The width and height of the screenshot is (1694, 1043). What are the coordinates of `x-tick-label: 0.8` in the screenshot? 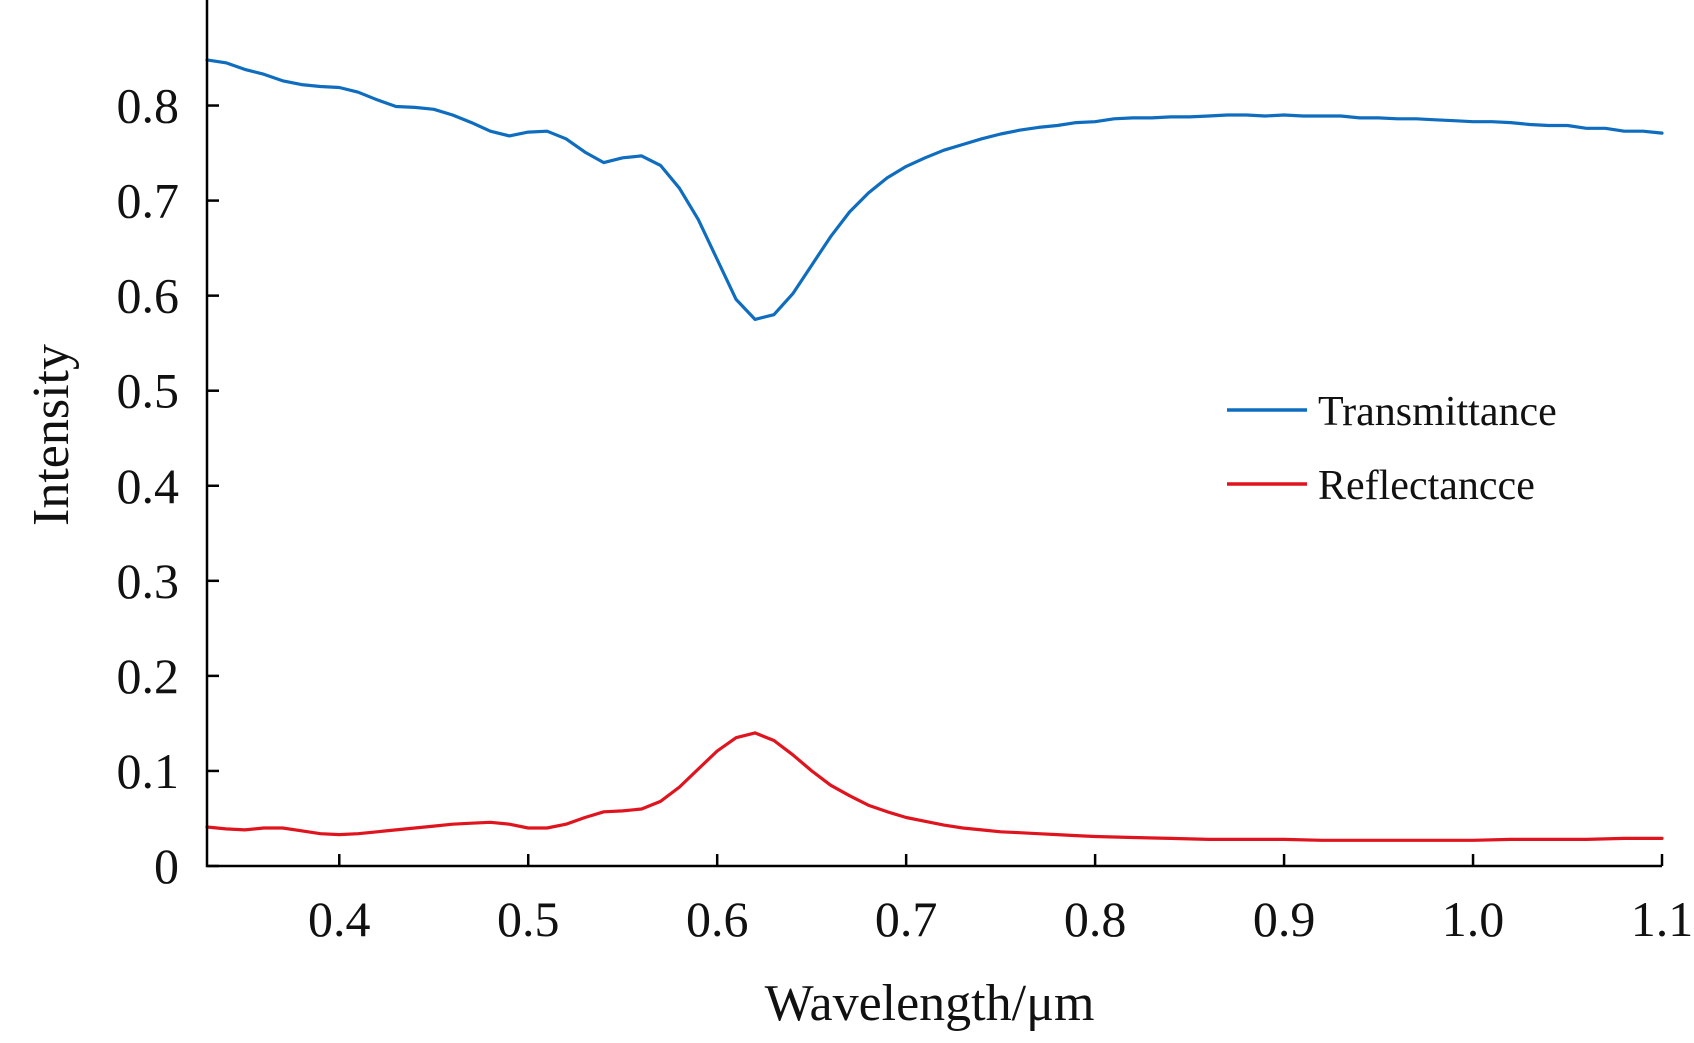 It's located at (1095, 919).